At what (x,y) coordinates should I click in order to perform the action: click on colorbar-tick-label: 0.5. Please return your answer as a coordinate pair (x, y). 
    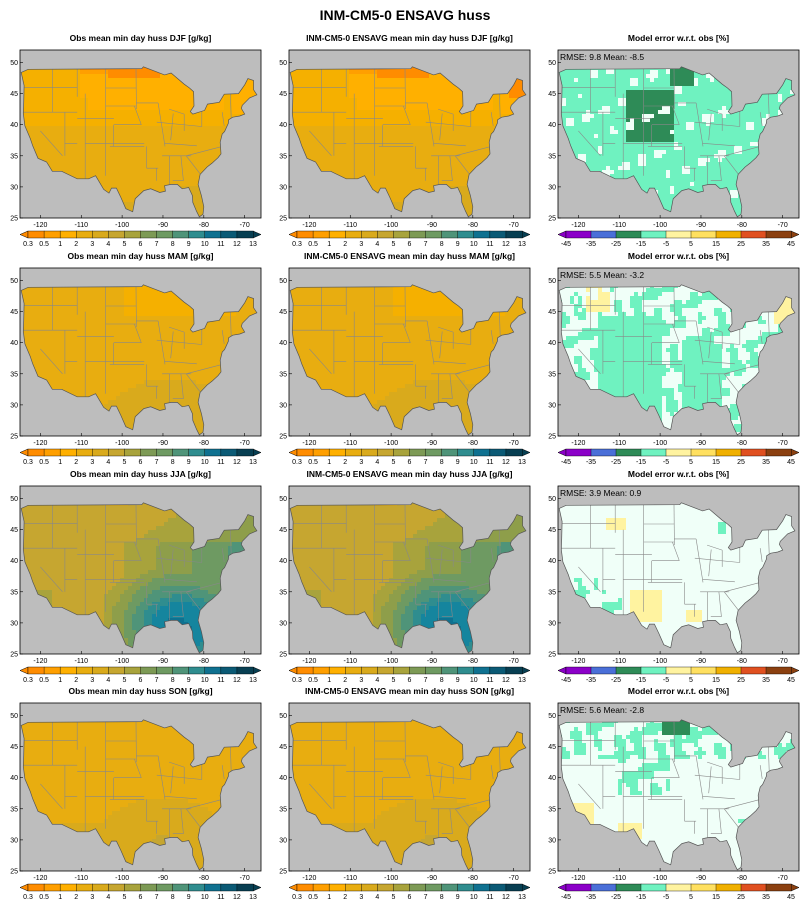
    Looking at the image, I should click on (313, 897).